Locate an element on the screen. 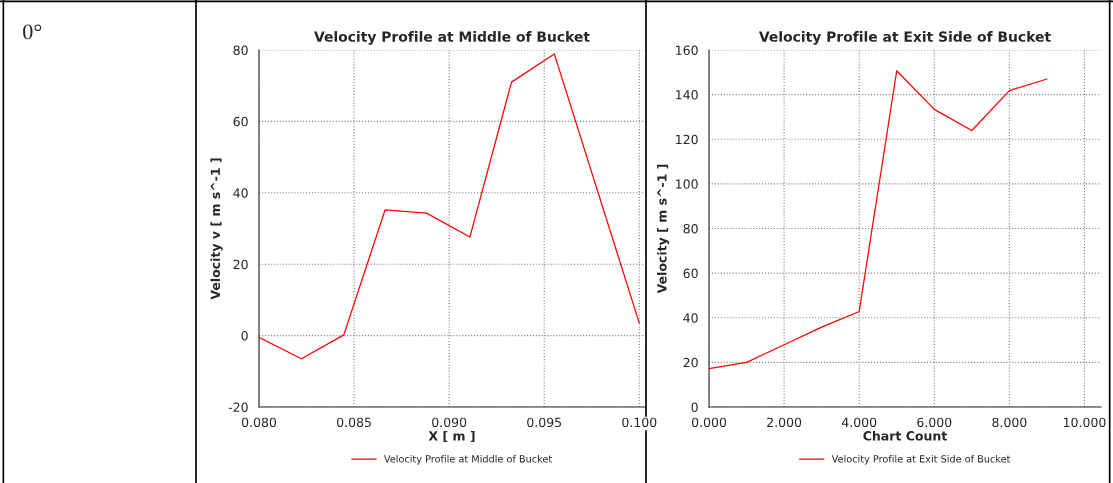  chart-title: Velocity Profile at Middle of Bucket is located at coordinates (452, 38).